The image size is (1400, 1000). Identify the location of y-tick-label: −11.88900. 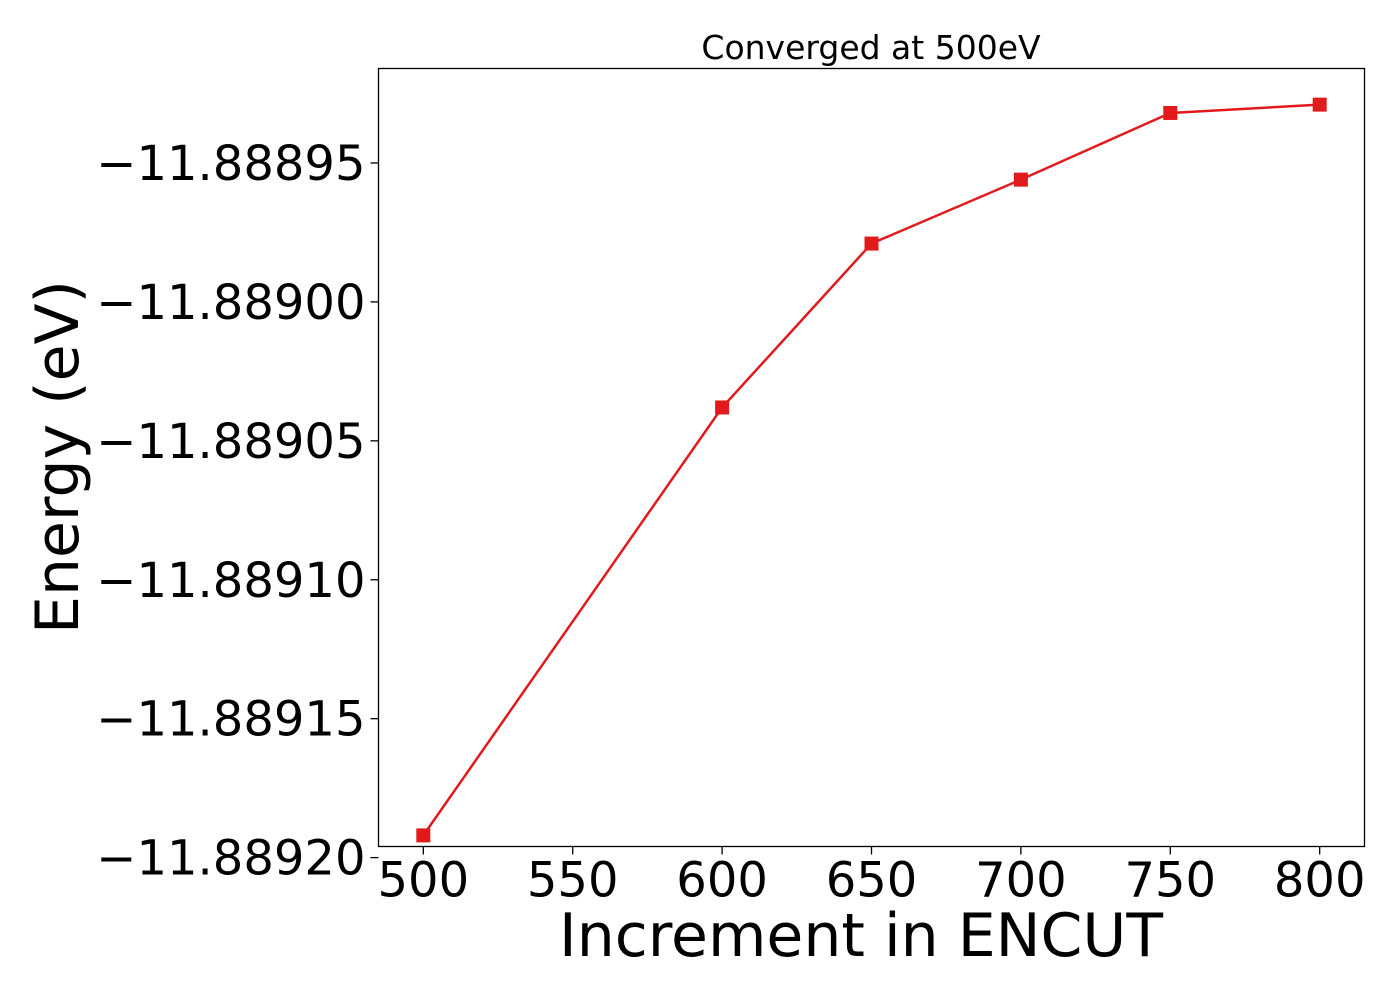
(230, 303).